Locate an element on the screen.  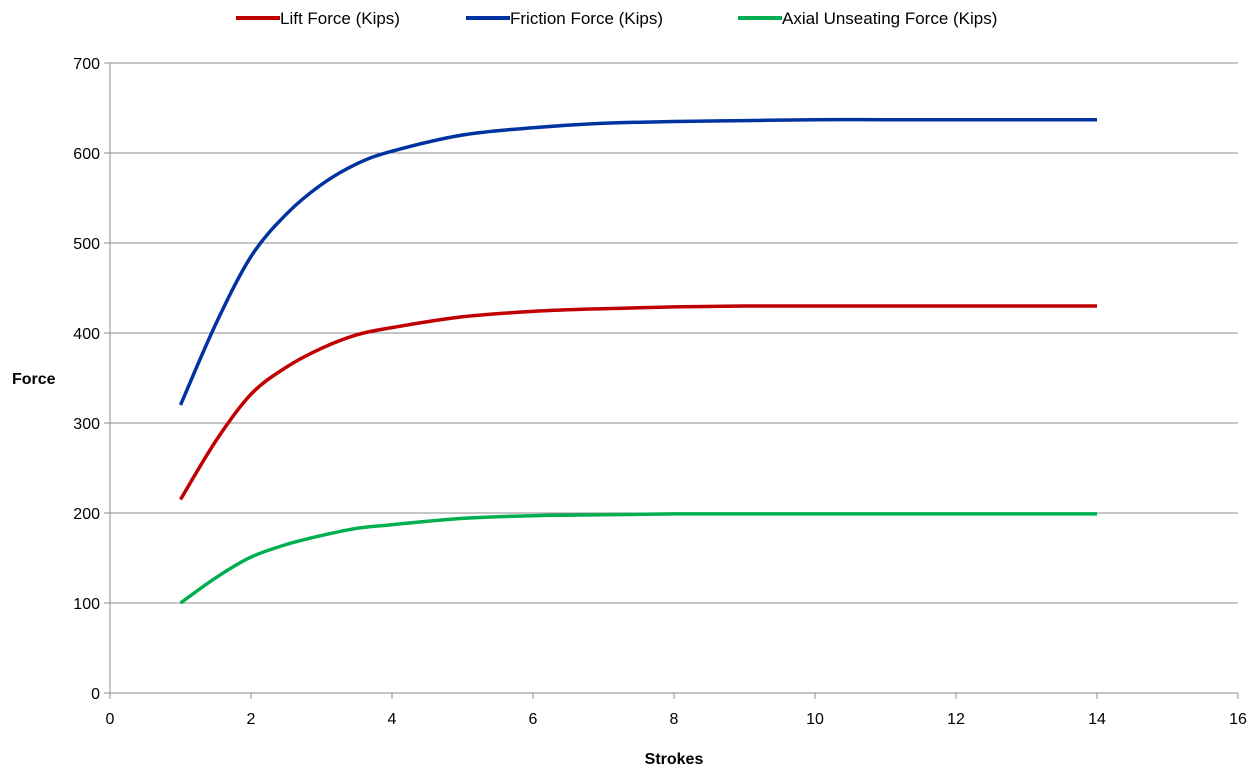
x-tick-label: 14 is located at coordinates (1097, 719).